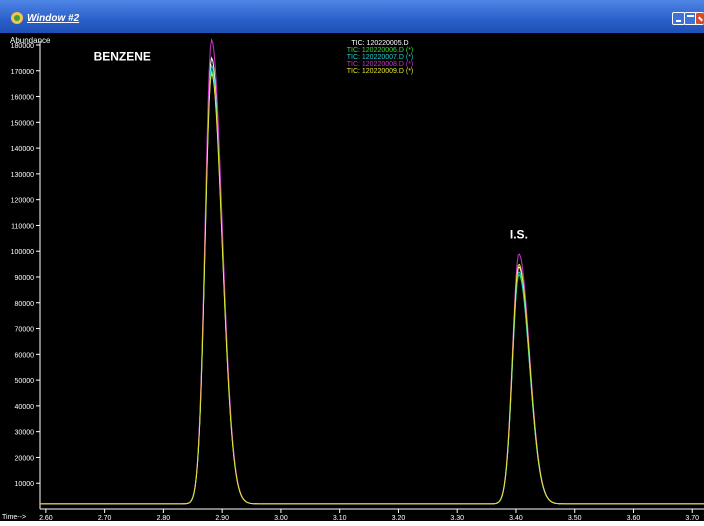  Describe the element at coordinates (22, 226) in the screenshot. I see `y-tick-label: 110000` at that location.